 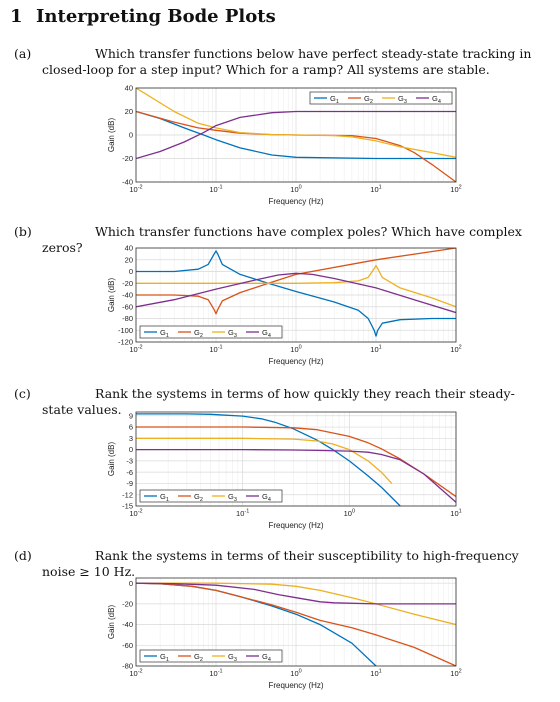 What do you see at coordinates (131, 415) in the screenshot?
I see `y-tick-label: 9` at bounding box center [131, 415].